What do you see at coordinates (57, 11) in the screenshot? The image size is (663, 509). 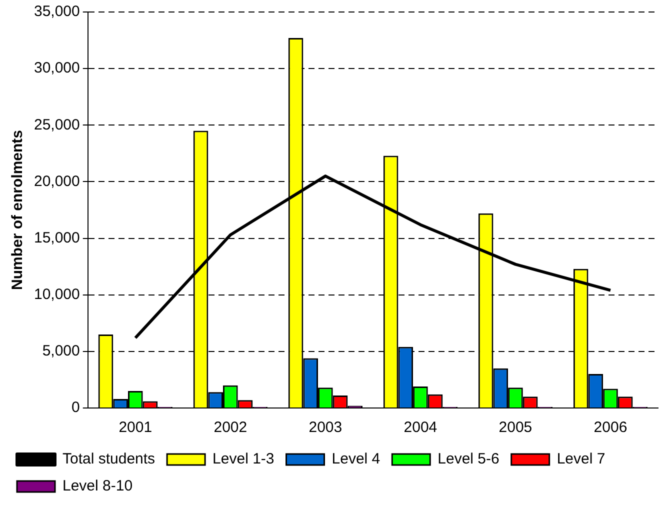 I see `y-tick-label: 35,000` at bounding box center [57, 11].